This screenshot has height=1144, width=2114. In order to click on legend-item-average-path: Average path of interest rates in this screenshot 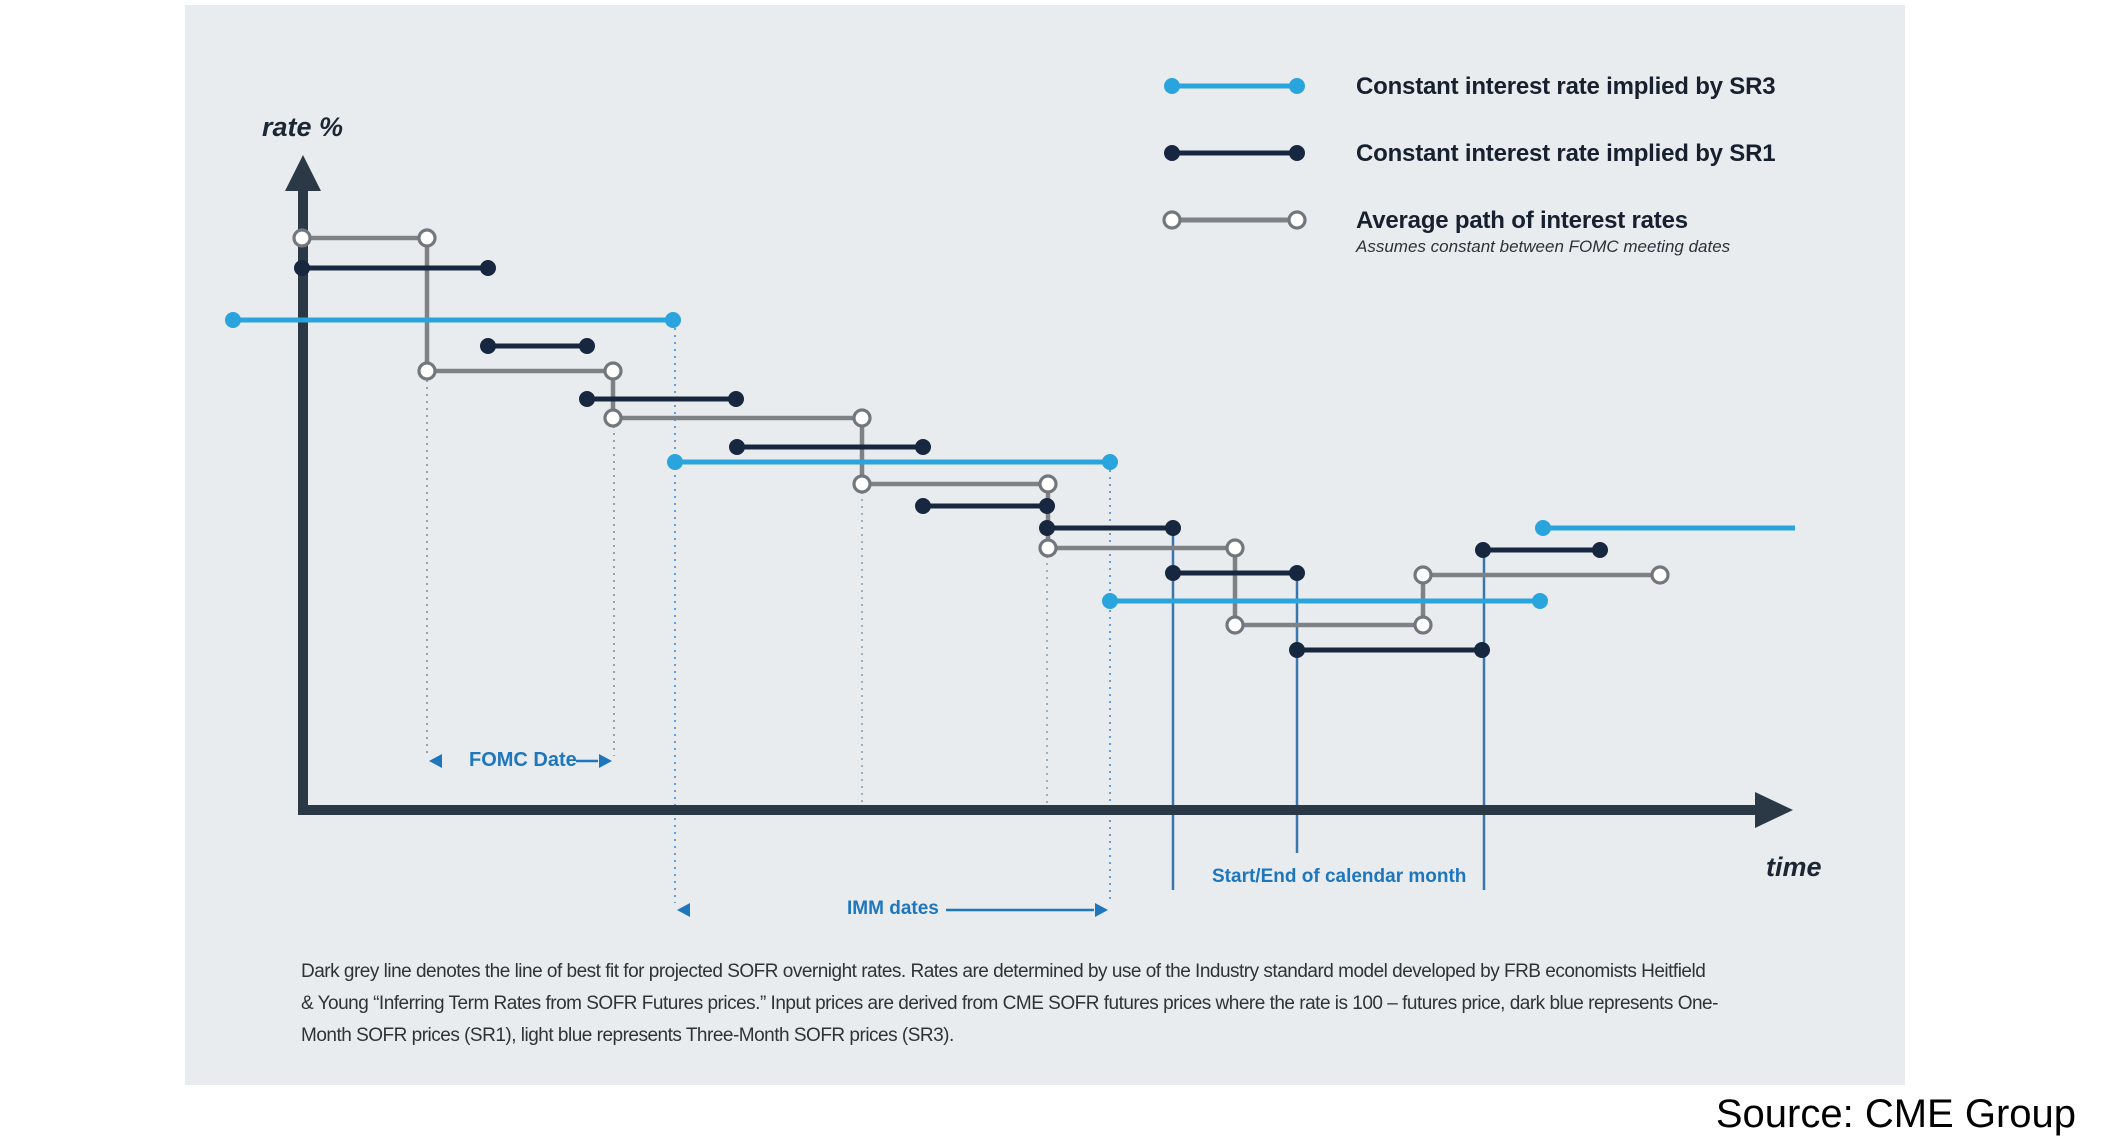, I will do `click(1522, 220)`.